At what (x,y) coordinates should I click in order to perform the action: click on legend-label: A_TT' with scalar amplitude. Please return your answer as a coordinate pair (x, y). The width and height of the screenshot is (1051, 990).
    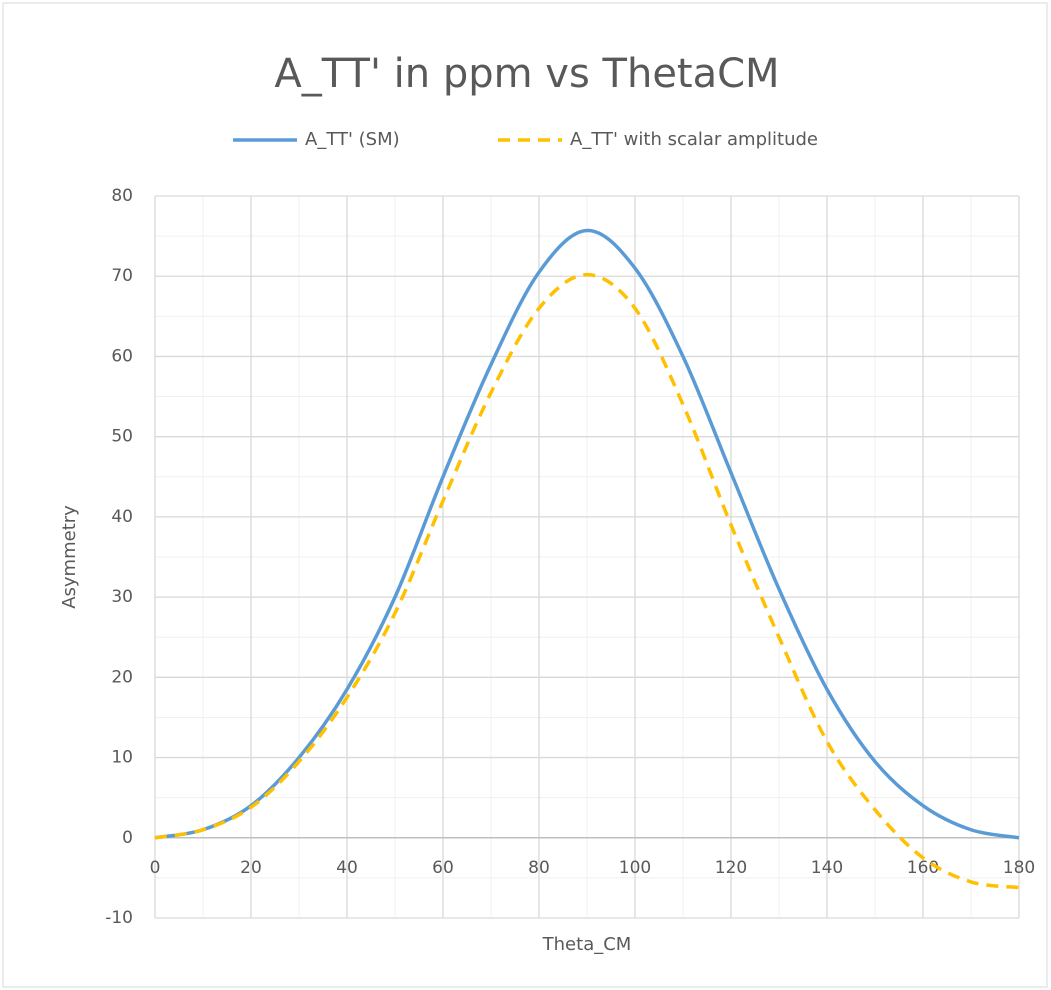
    Looking at the image, I should click on (694, 139).